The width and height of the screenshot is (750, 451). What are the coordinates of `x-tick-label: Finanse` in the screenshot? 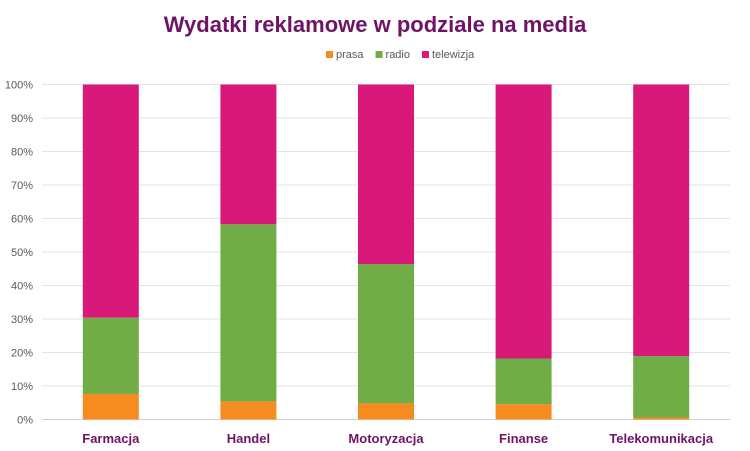 It's located at (523, 438).